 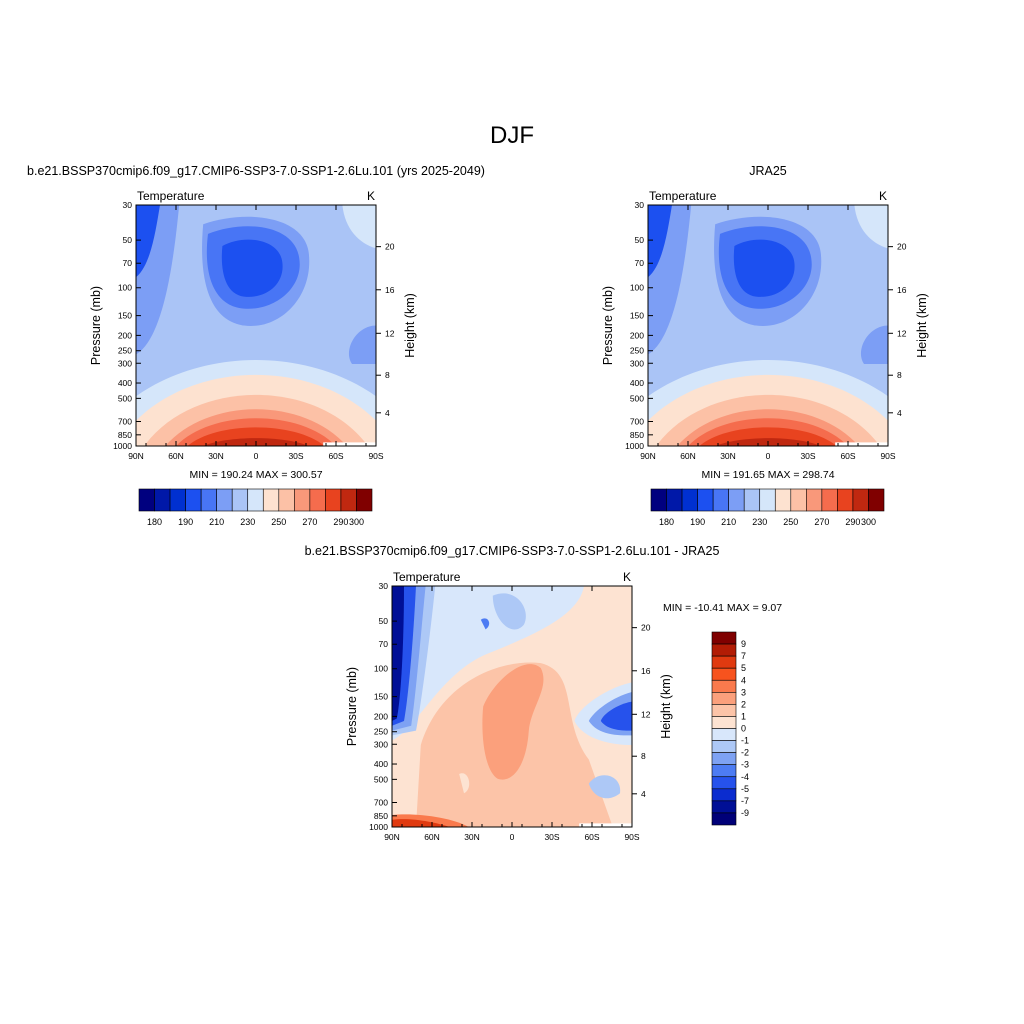 What do you see at coordinates (767, 475) in the screenshot?
I see `min-max-stats: MIN = 191.65 MAX = 298.74` at bounding box center [767, 475].